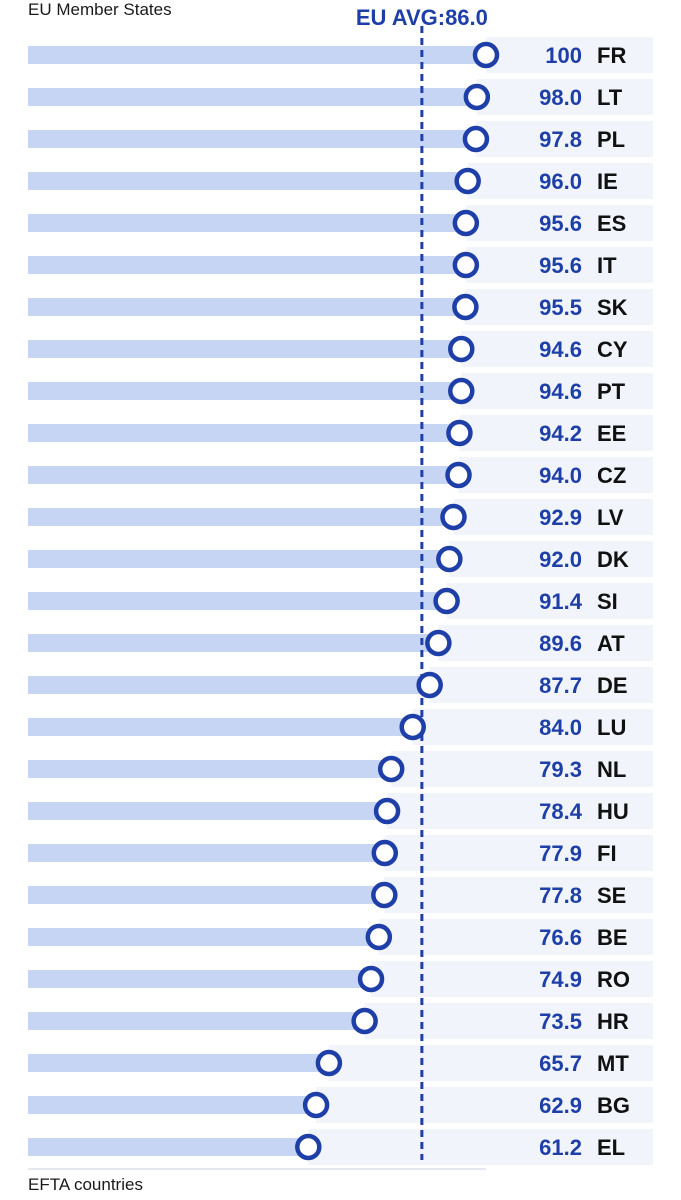  I want to click on bar-it, so click(247, 265).